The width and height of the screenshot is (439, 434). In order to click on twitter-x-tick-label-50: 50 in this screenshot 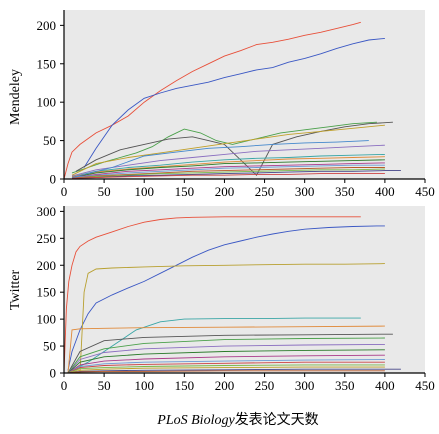, I will do `click(104, 385)`.